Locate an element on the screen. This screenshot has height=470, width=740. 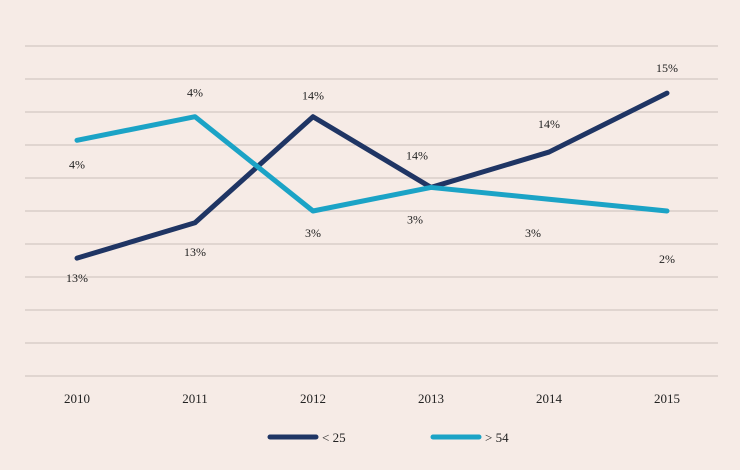
x-axis-ticks: 2010 2011 2012 2013 2014 2015 is located at coordinates (372, 398).